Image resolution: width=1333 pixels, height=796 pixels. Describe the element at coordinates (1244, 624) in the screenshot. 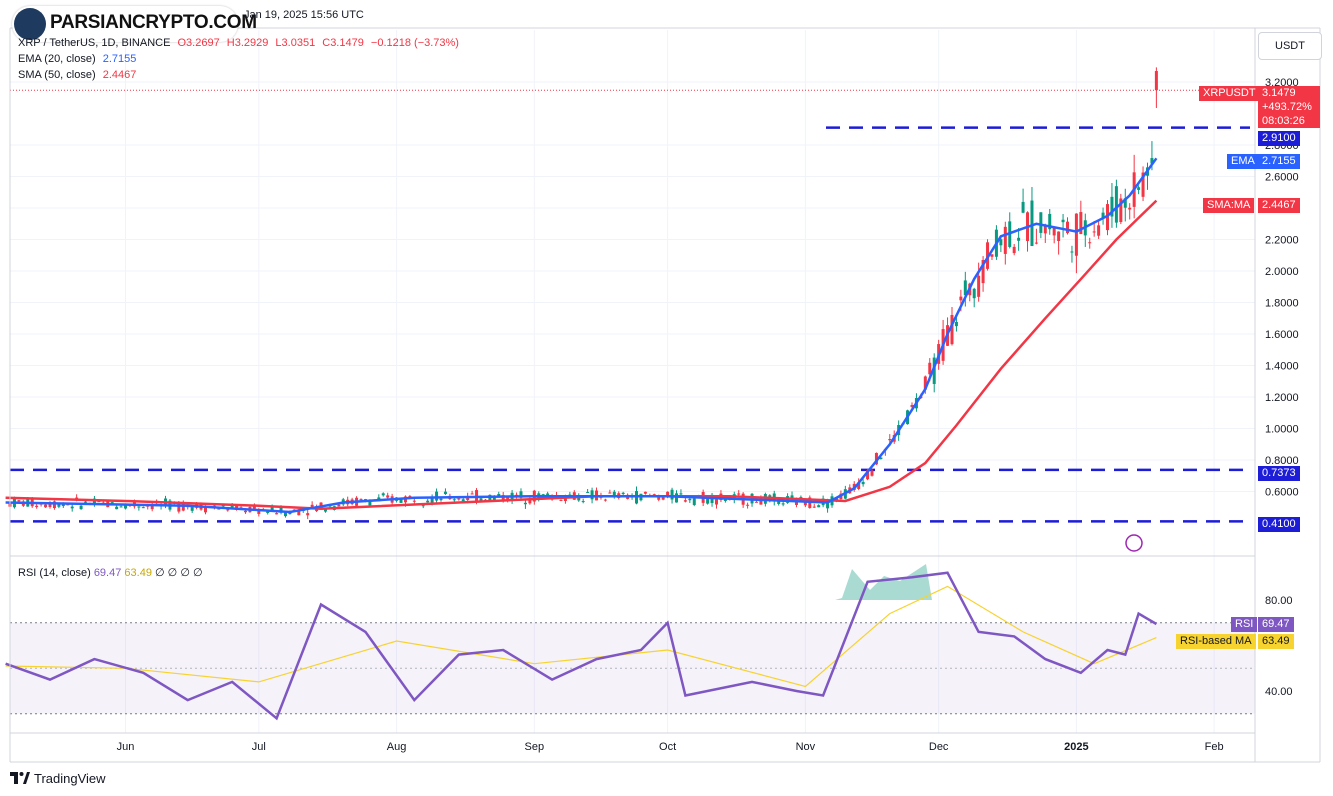

I see `rsi-tag-label: RSI` at that location.